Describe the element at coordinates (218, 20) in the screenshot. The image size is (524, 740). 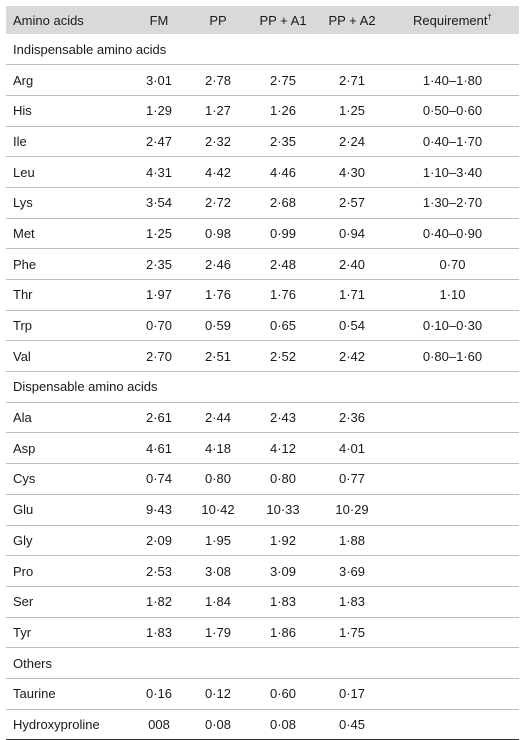
I see `header-pp: PP` at that location.